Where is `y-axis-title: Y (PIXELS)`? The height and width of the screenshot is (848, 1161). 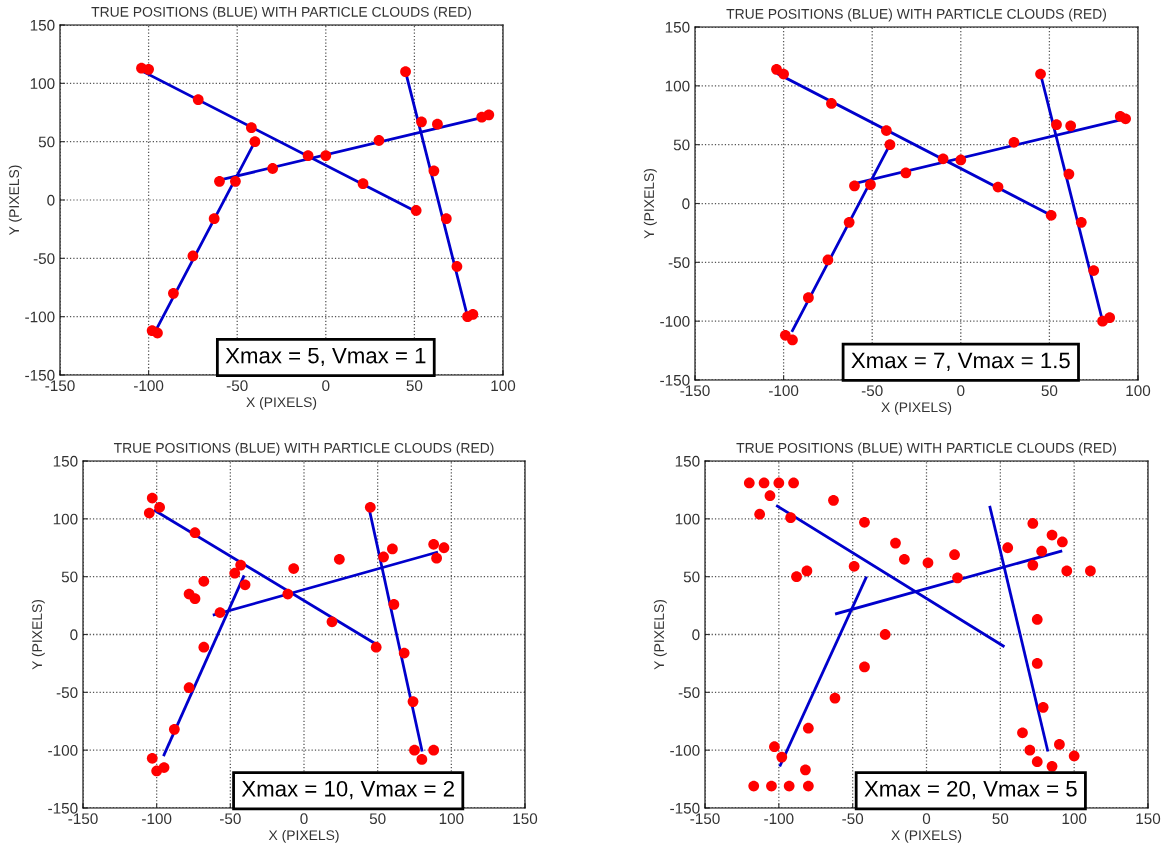
y-axis-title: Y (PIXELS) is located at coordinates (38, 634).